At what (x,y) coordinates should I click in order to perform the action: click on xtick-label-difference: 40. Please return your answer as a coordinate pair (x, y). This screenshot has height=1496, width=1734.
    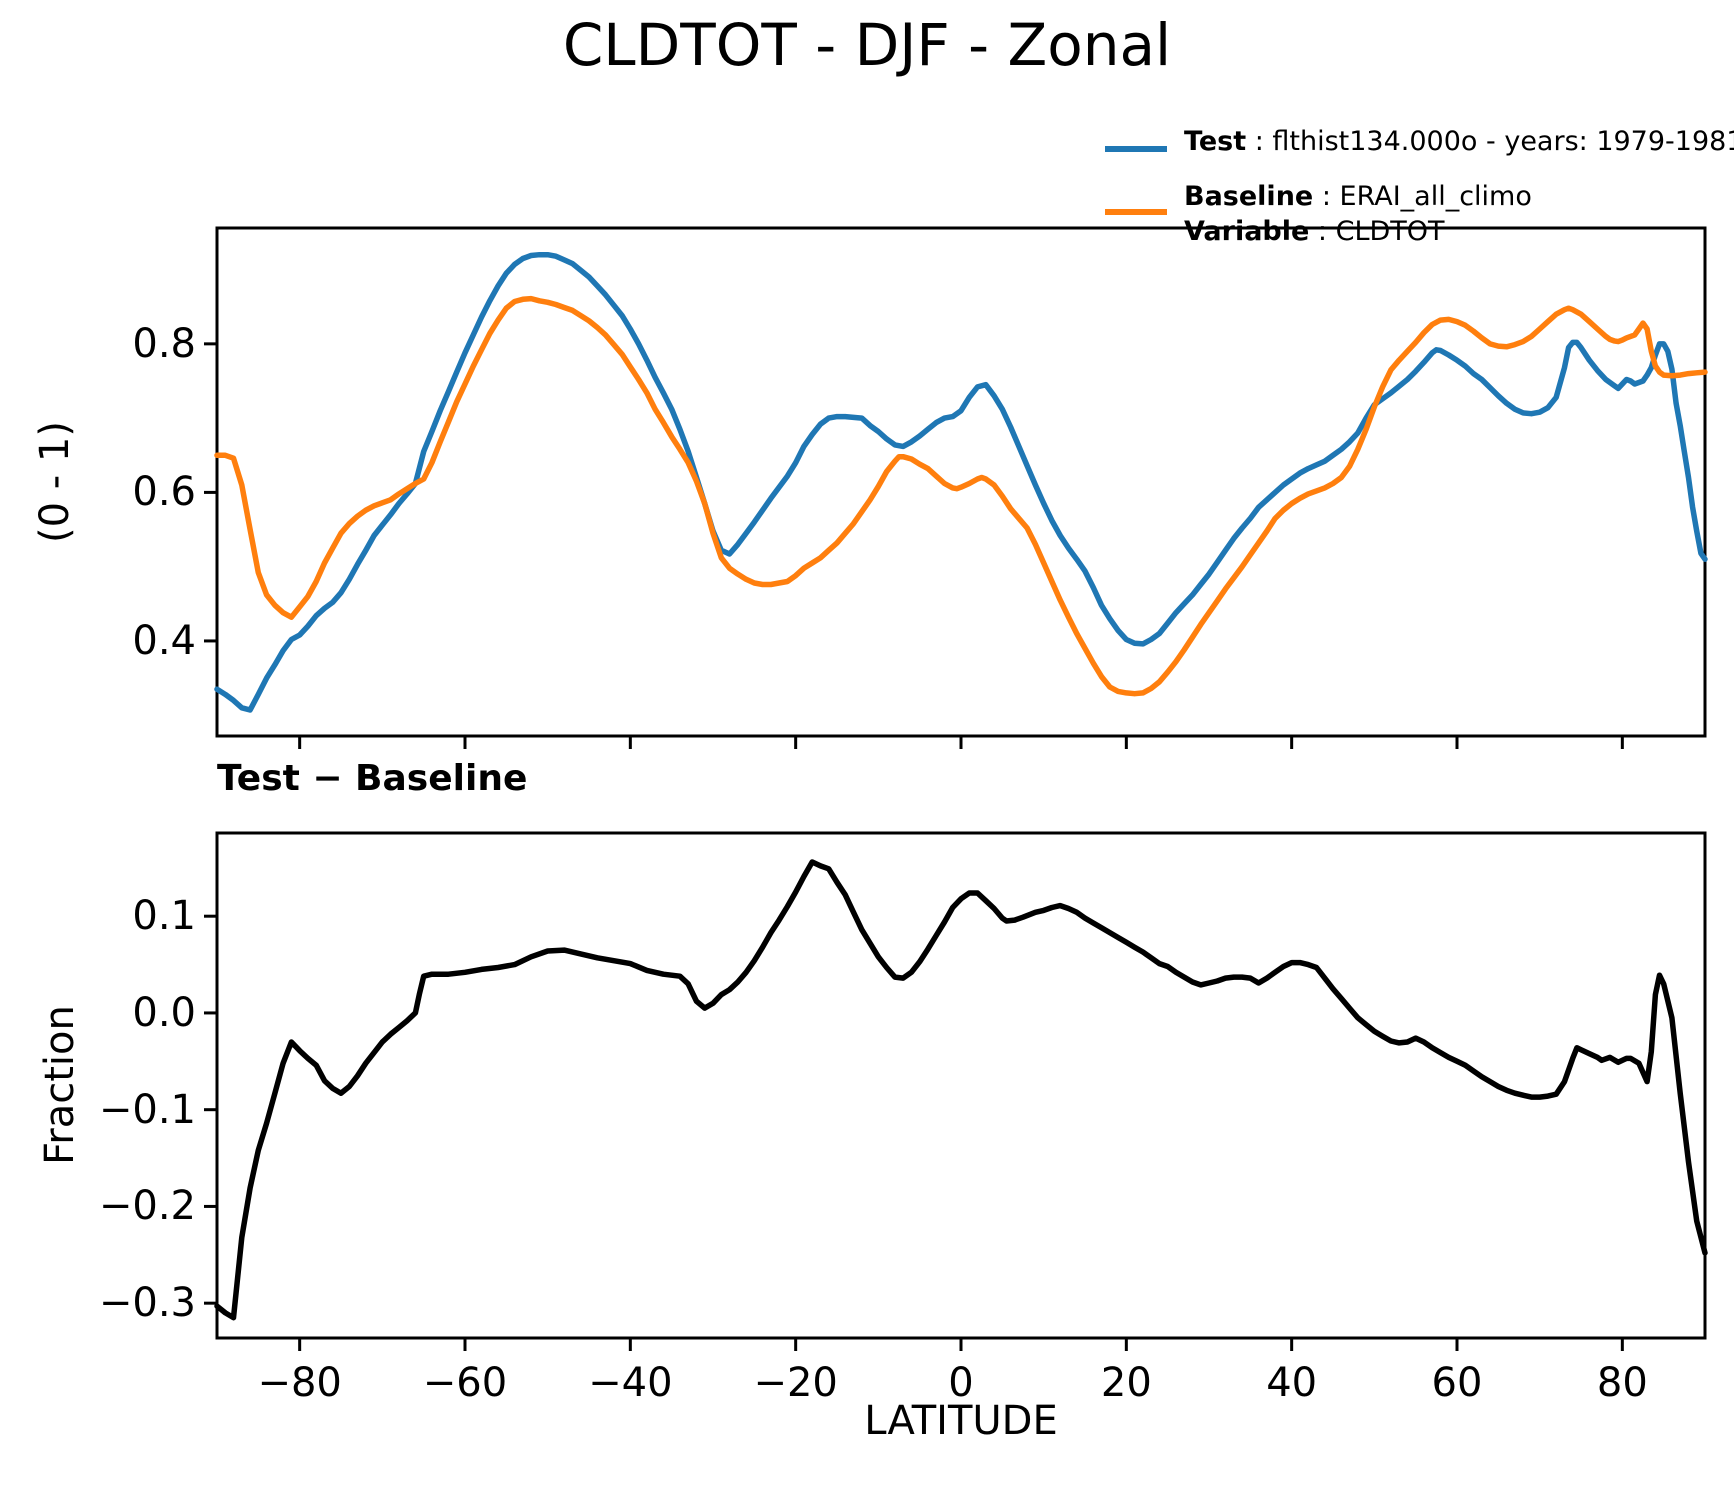
    Looking at the image, I should click on (1292, 1383).